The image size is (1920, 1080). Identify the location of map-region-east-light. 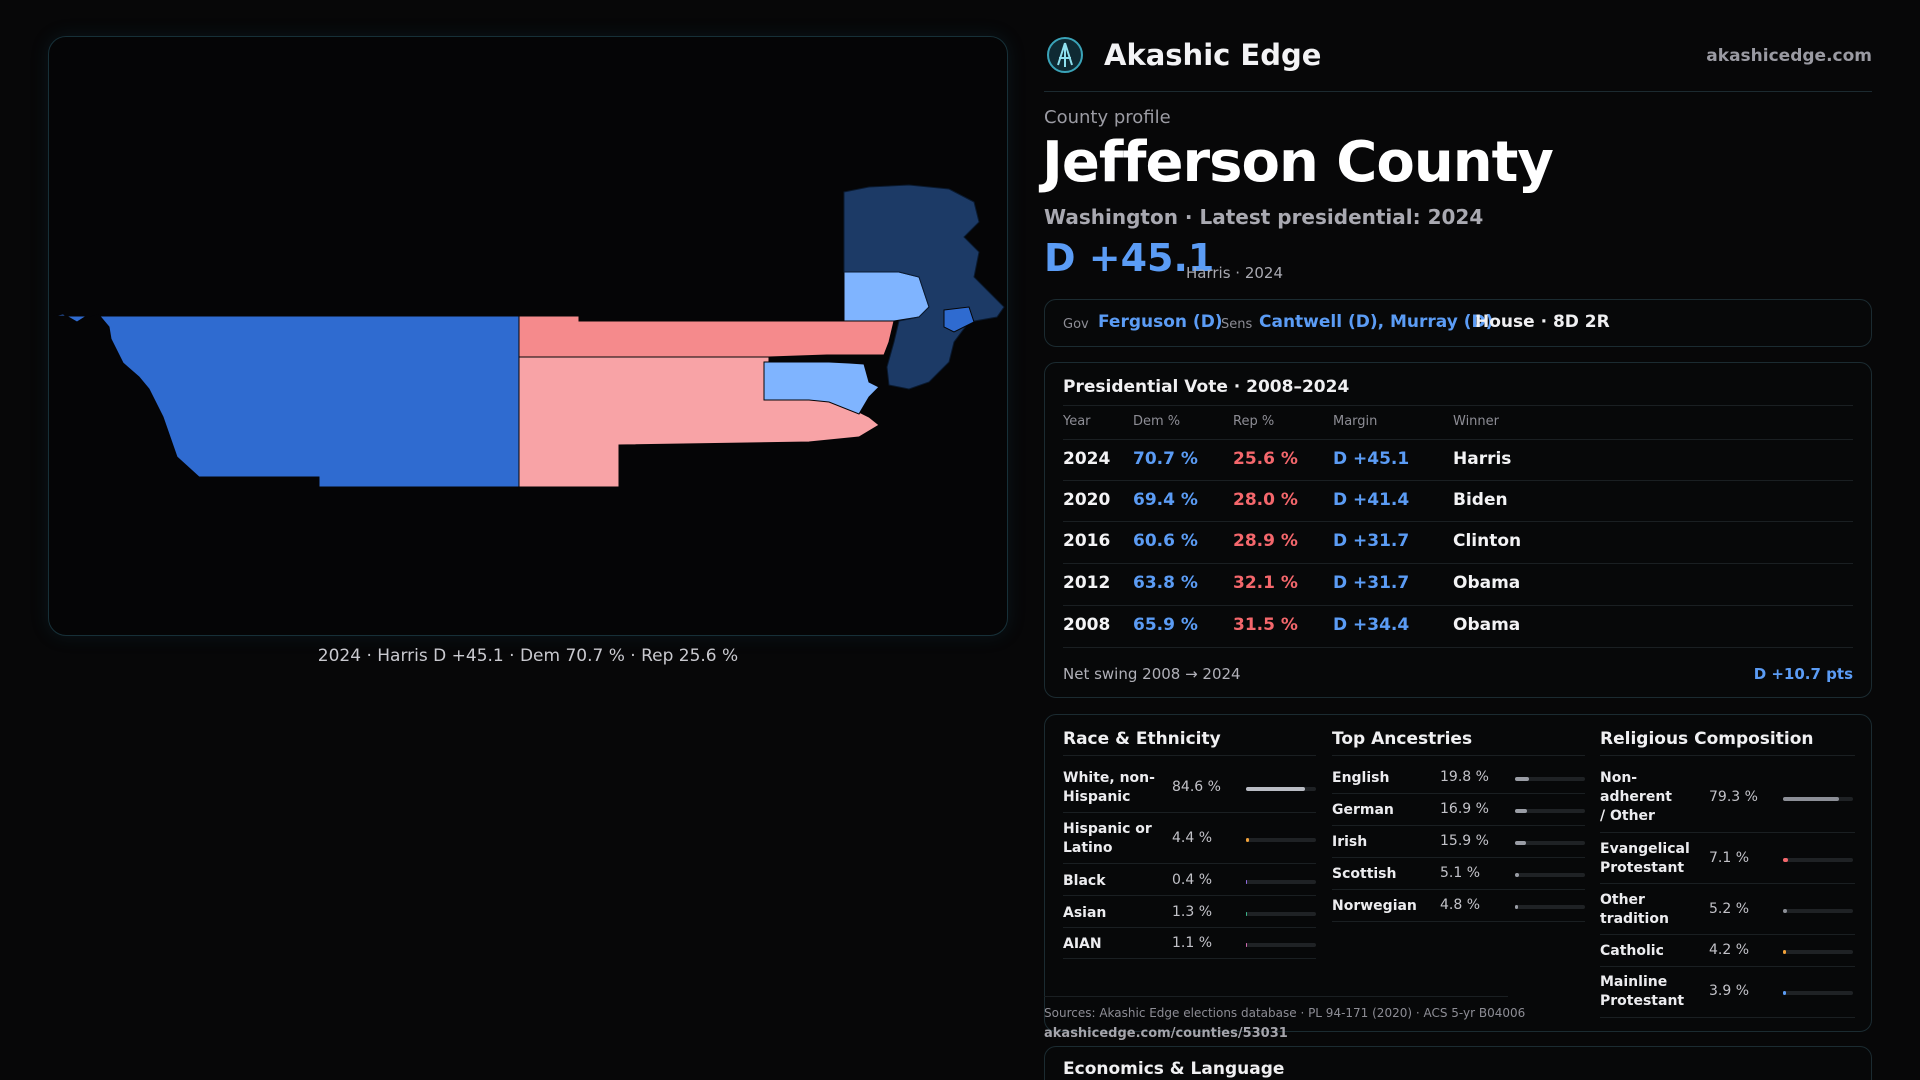
(821, 388).